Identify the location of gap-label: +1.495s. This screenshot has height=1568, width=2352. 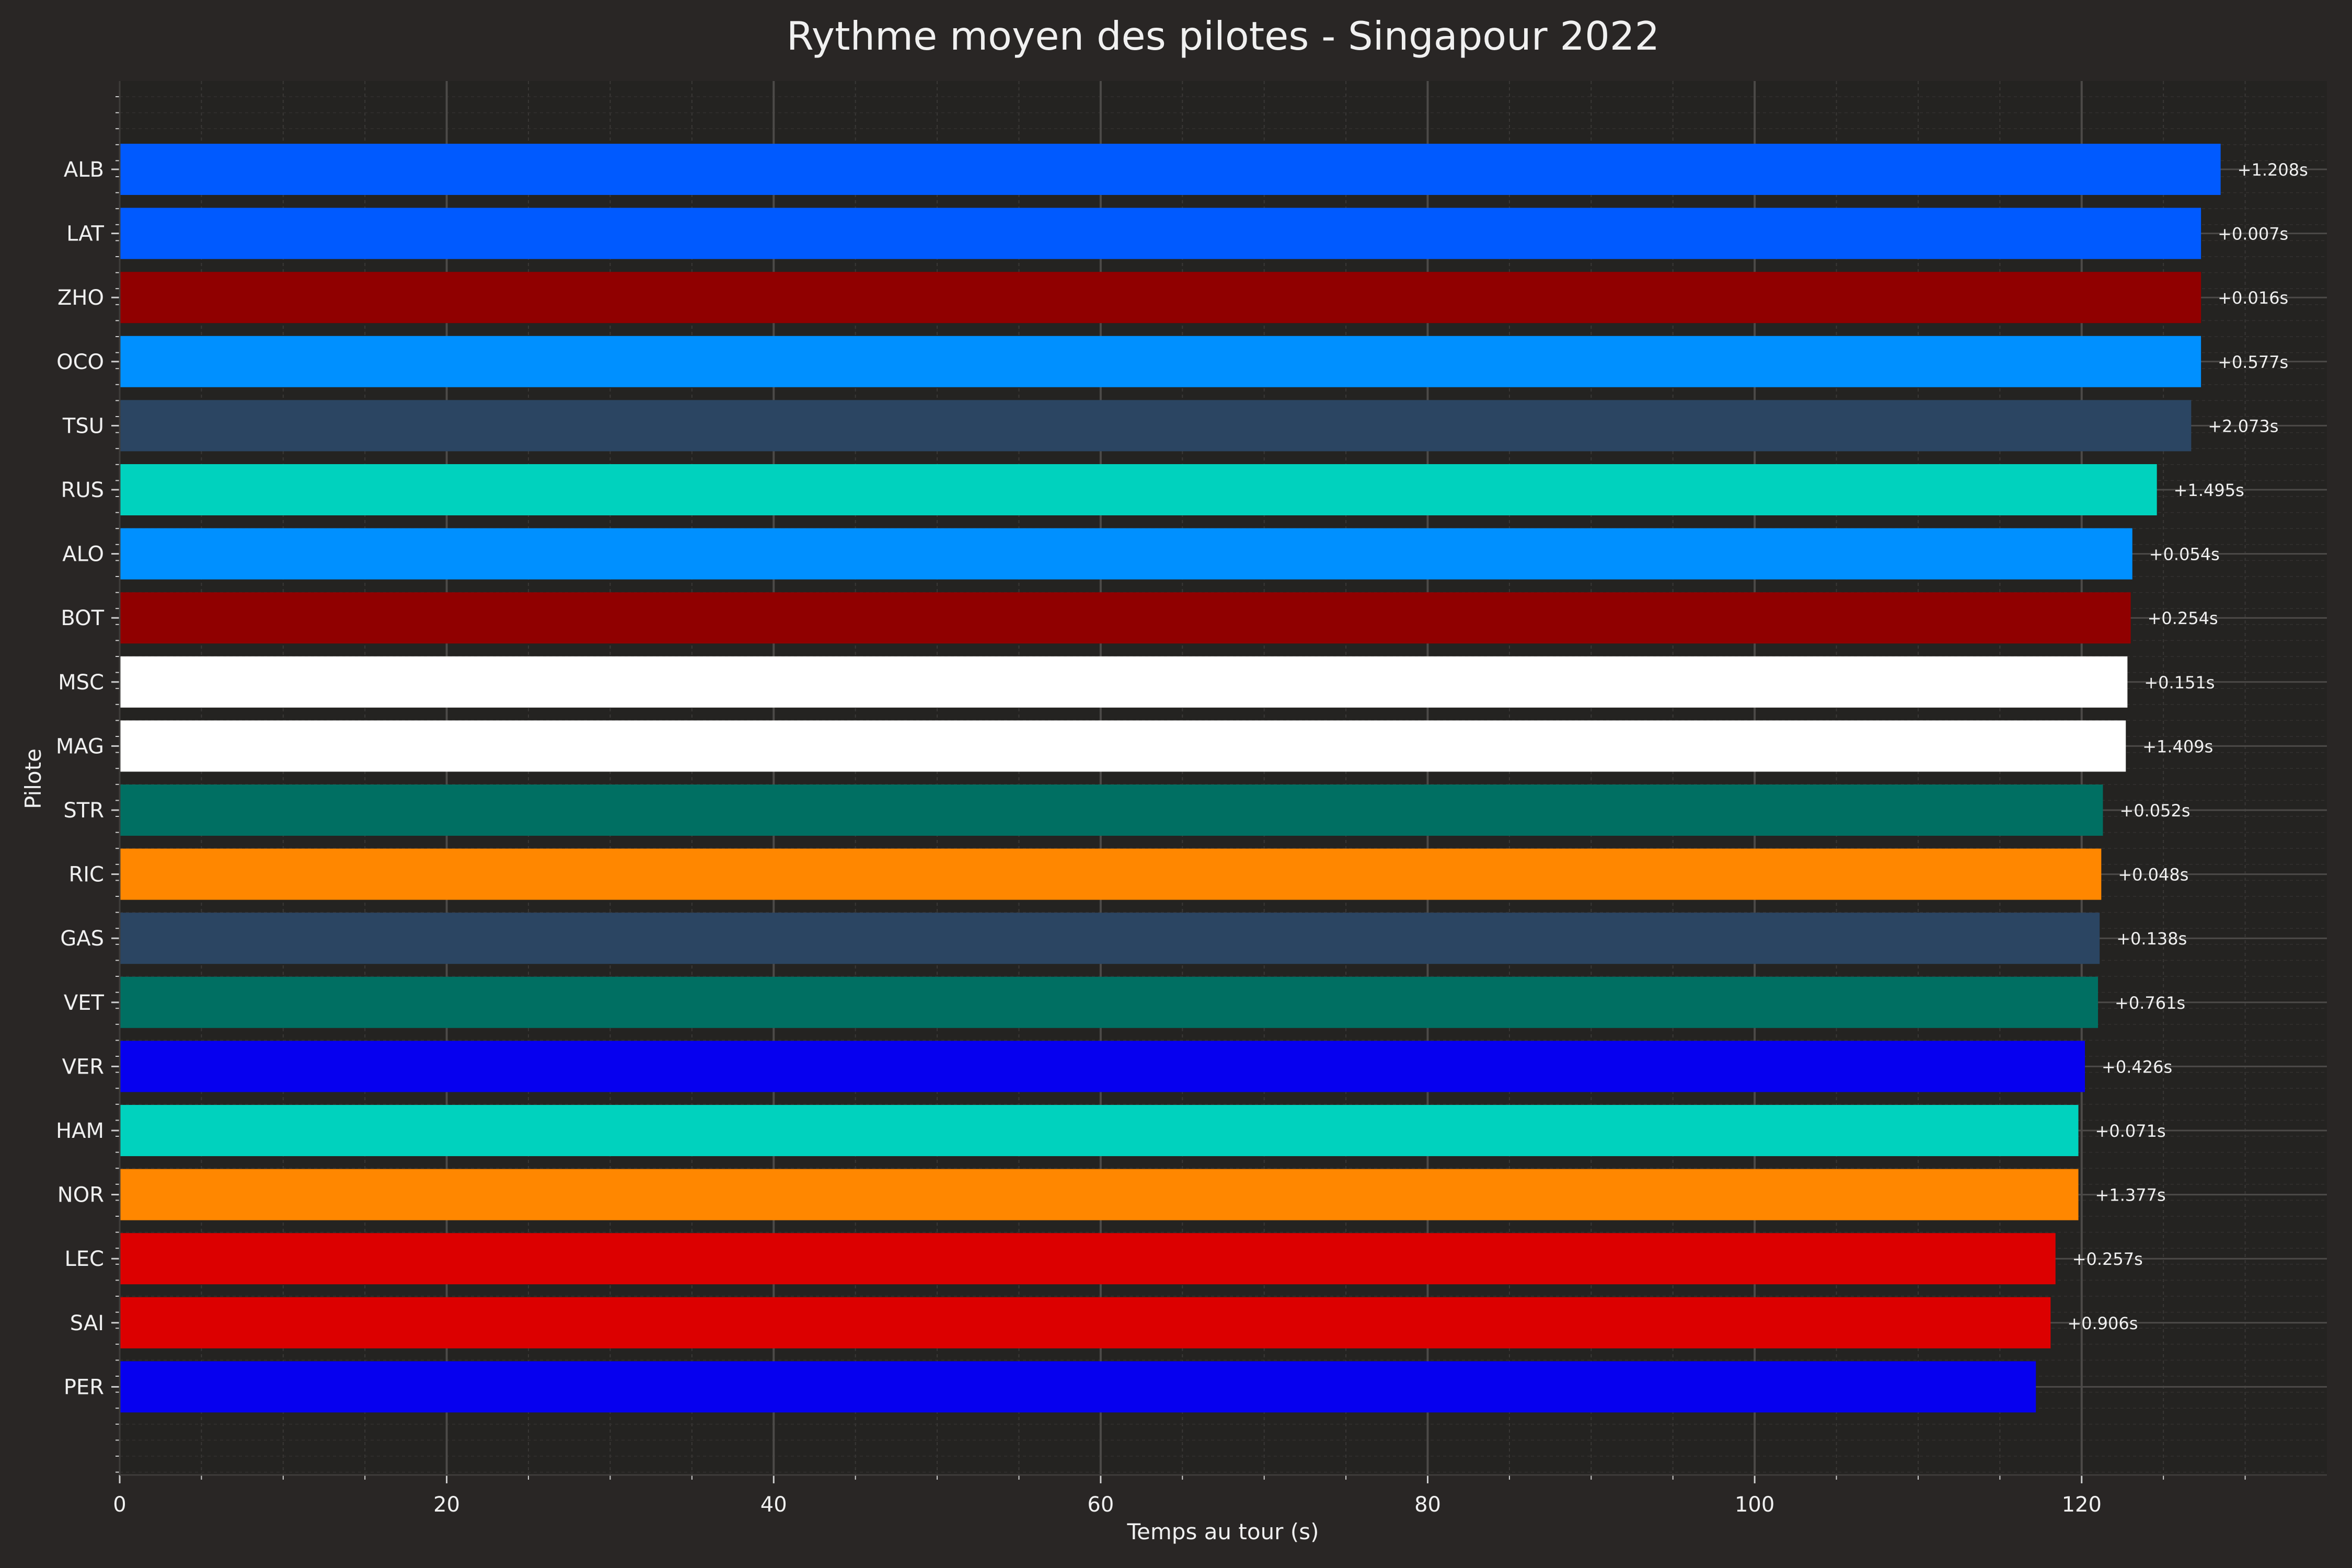
(2209, 490).